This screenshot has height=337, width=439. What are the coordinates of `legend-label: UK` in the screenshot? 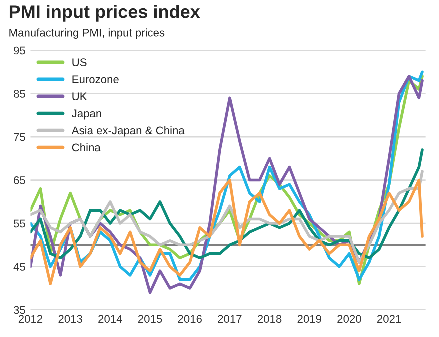 It's located at (80, 96).